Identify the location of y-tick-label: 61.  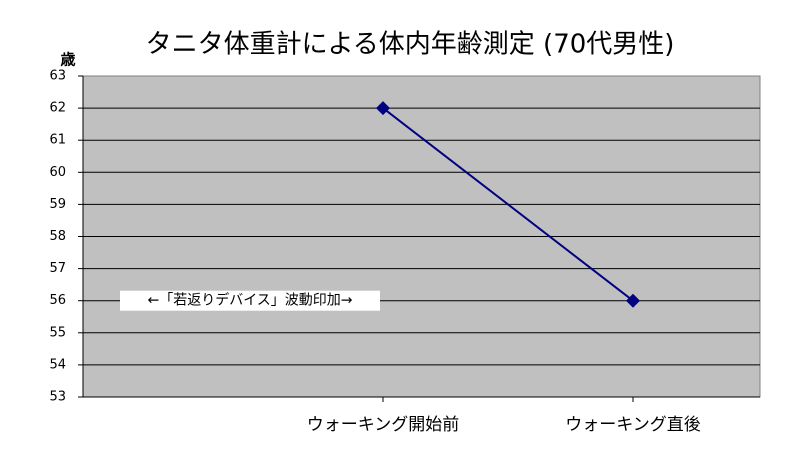
(57, 140).